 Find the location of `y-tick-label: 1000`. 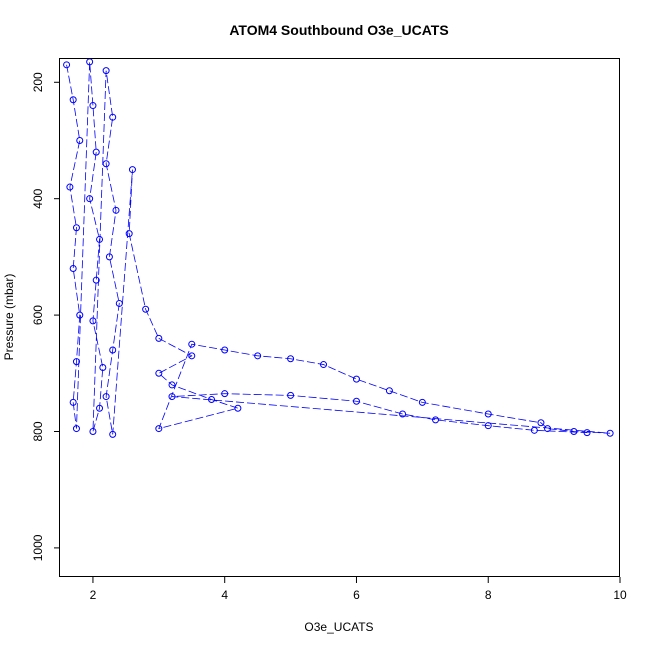

y-tick-label: 1000 is located at coordinates (38, 547).